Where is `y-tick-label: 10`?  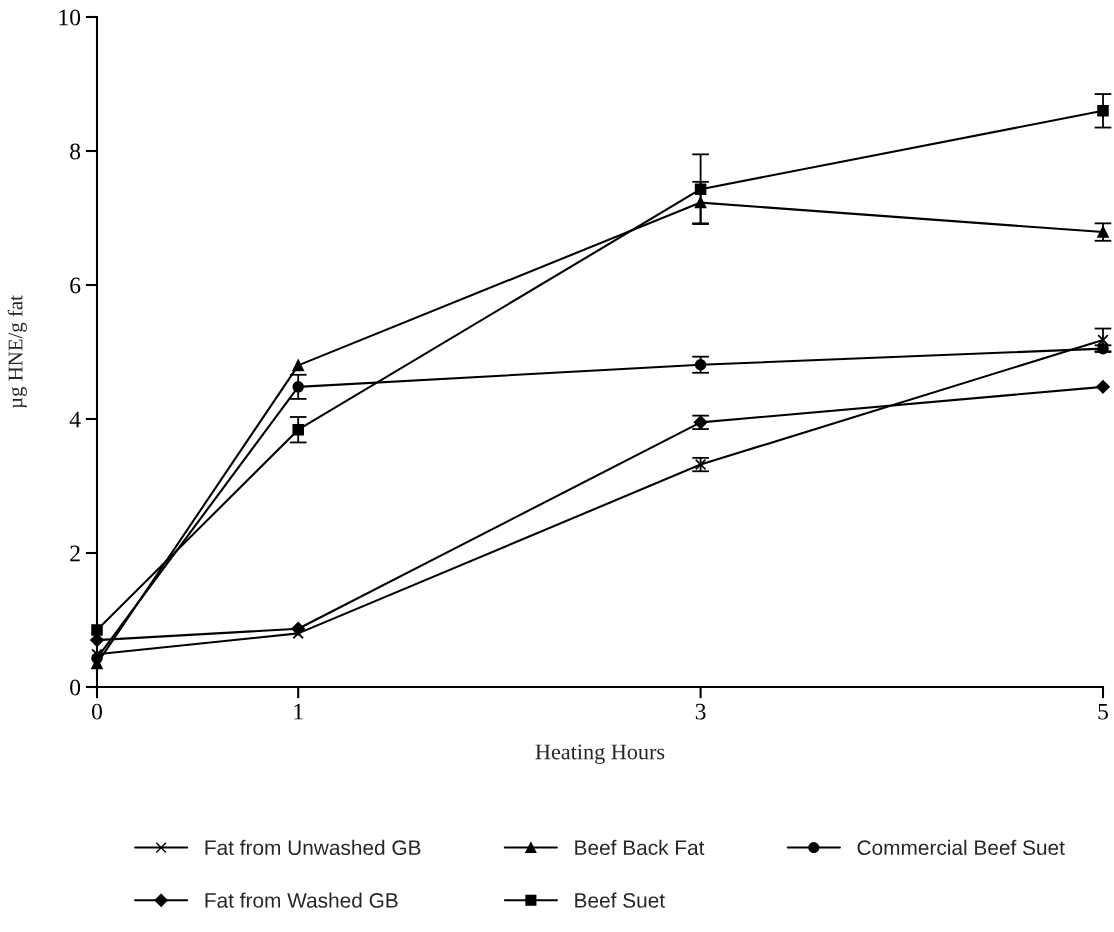
y-tick-label: 10 is located at coordinates (70, 17).